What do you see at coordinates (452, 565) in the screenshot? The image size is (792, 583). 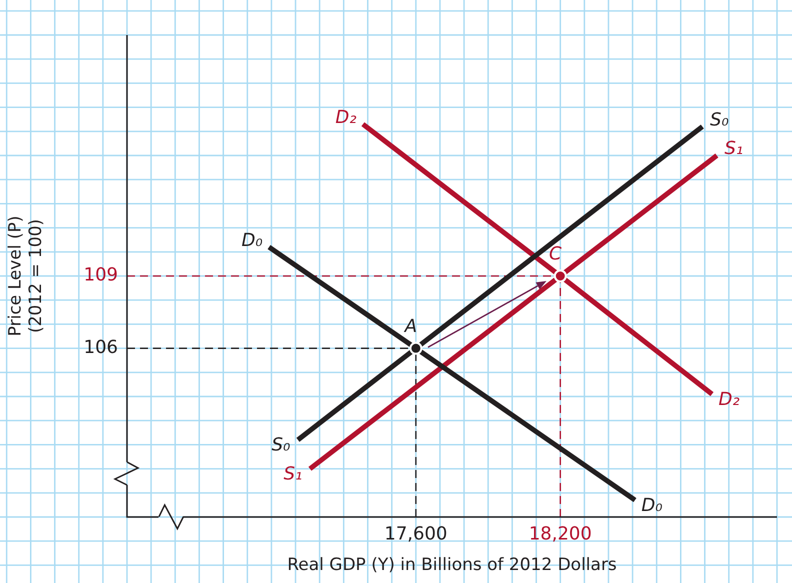 I see `x-axis-title: Real GDP (Y) in Billions of 2012 Dollars` at bounding box center [452, 565].